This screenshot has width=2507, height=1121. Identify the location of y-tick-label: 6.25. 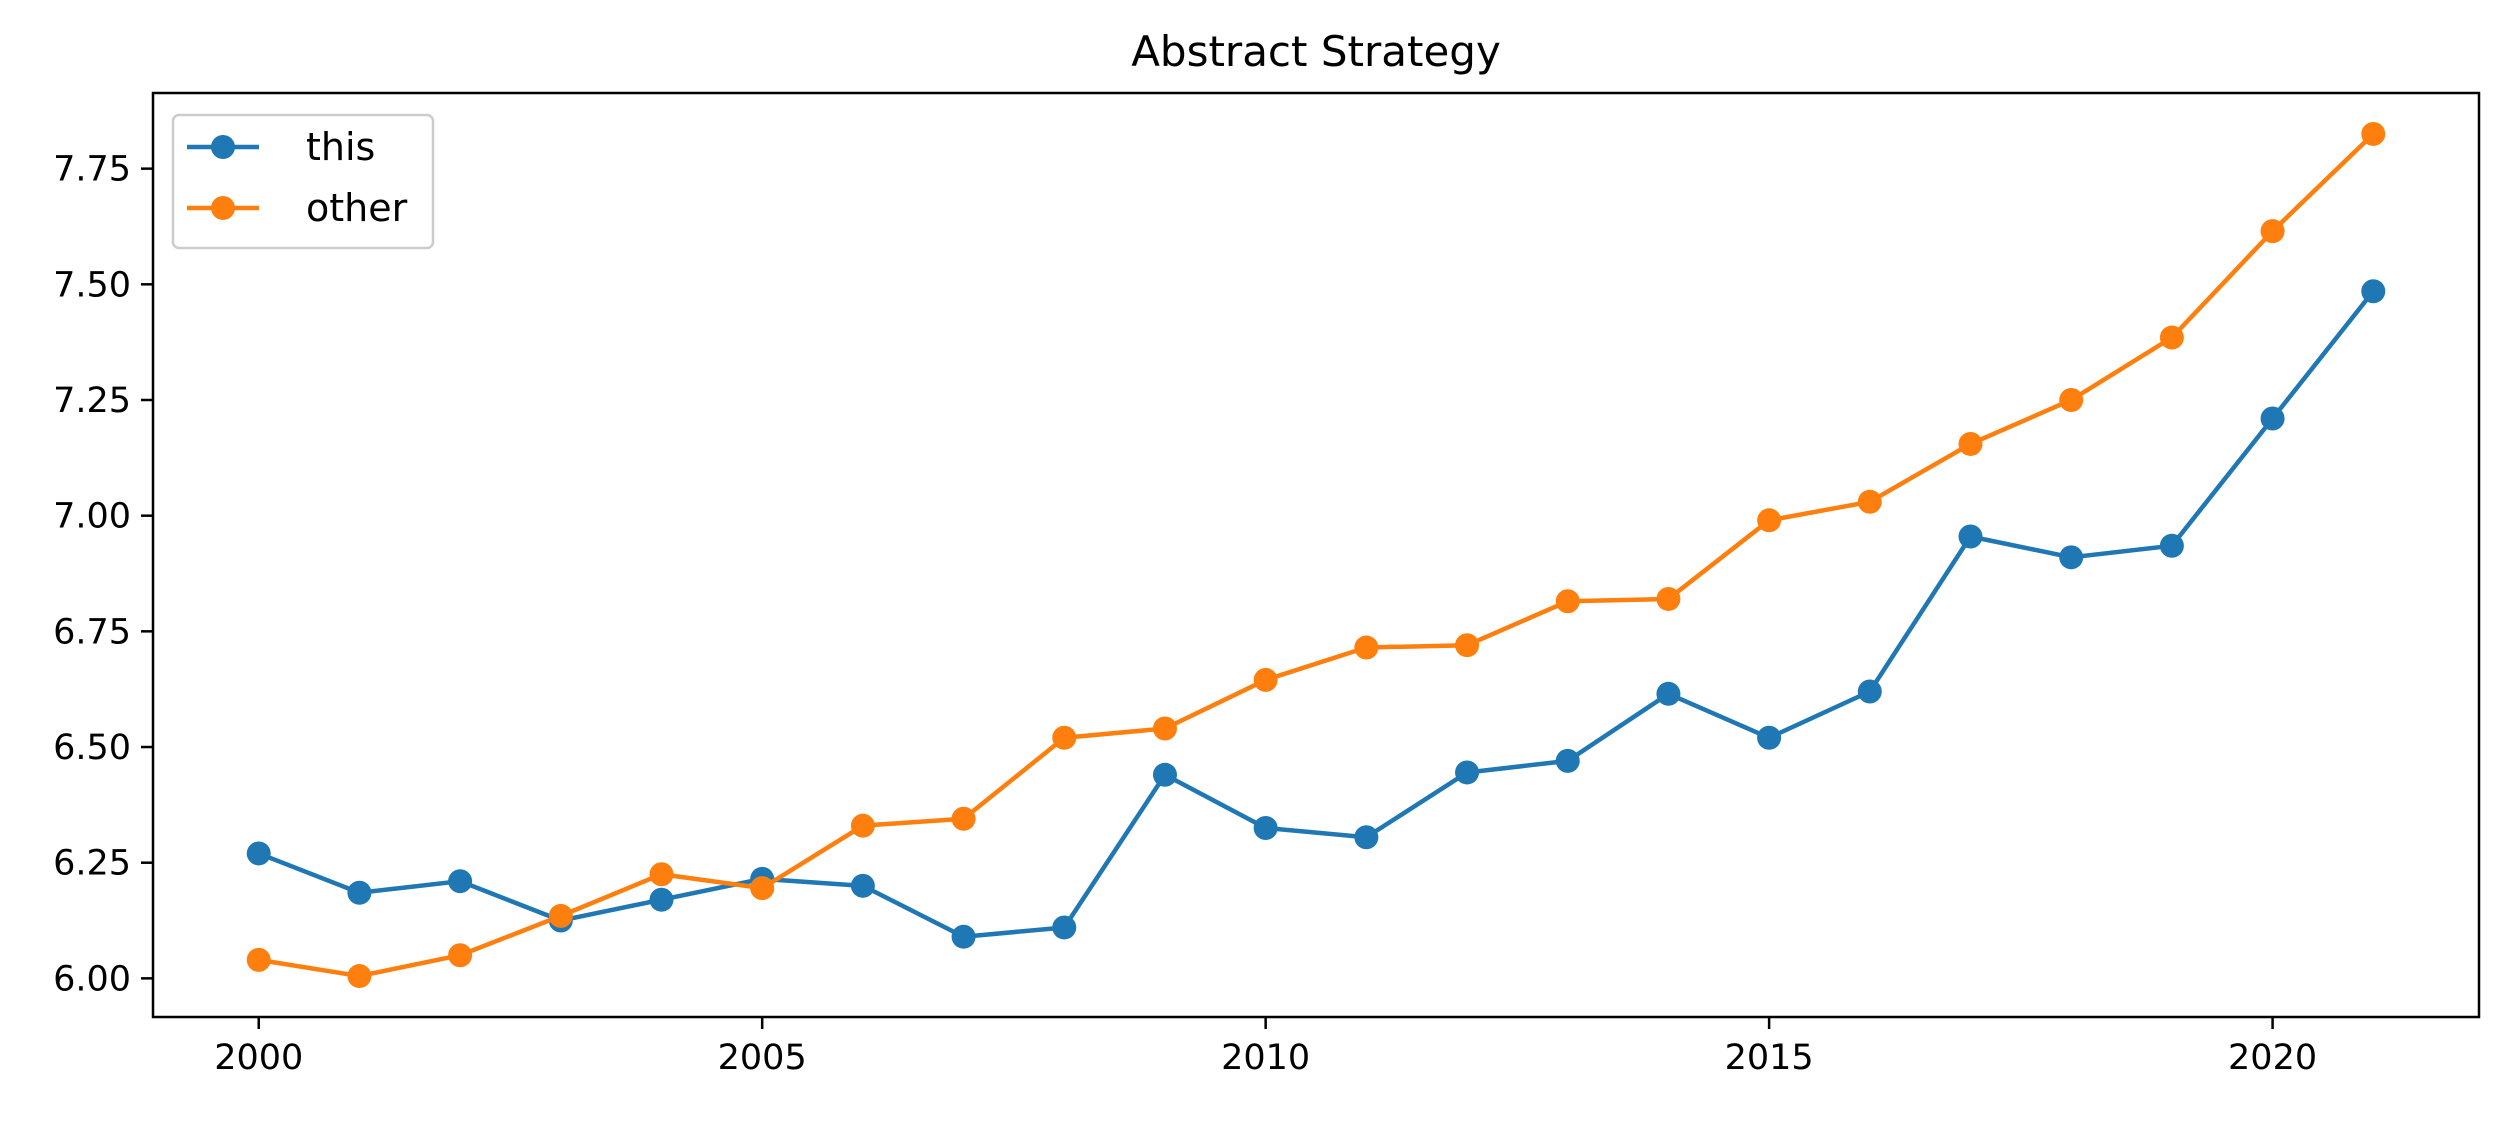
(92, 864).